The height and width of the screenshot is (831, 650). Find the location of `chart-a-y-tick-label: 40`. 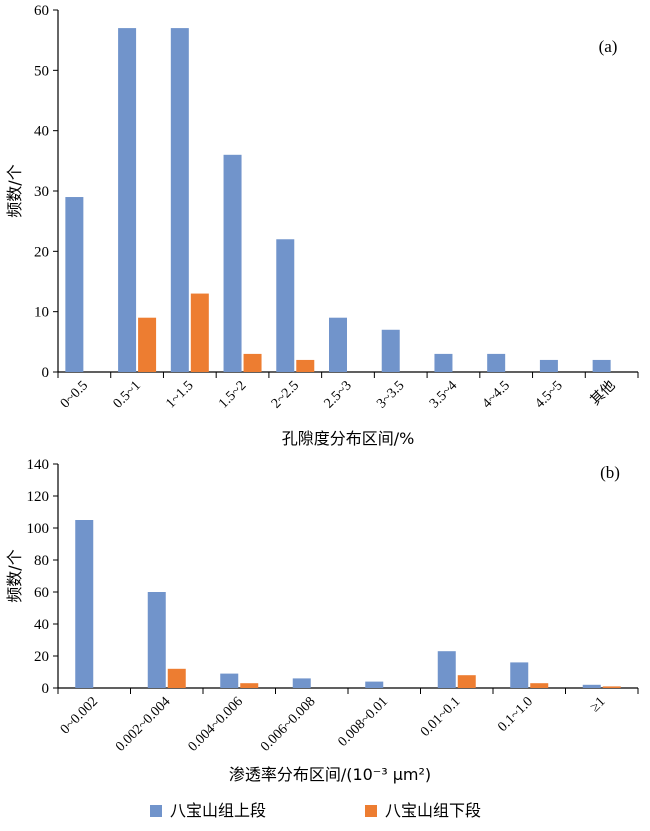

chart-a-y-tick-label: 40 is located at coordinates (41, 132).